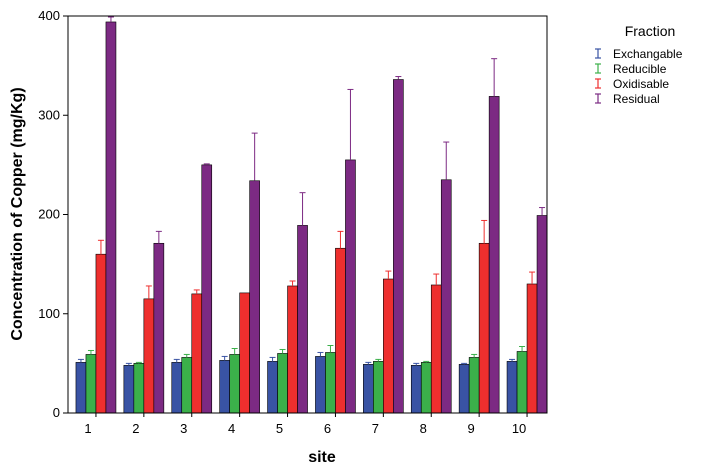 The height and width of the screenshot is (468, 709). Describe the element at coordinates (636, 99) in the screenshot. I see `legend-entry-residual: Residual` at that location.